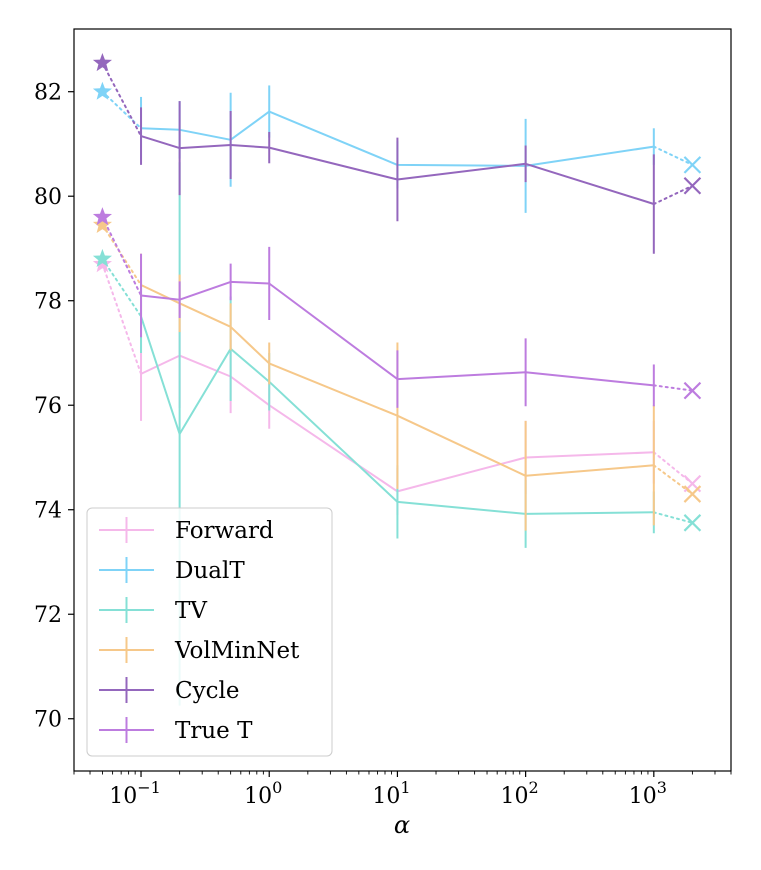  What do you see at coordinates (210, 571) in the screenshot?
I see `legend-label: DualT` at bounding box center [210, 571].